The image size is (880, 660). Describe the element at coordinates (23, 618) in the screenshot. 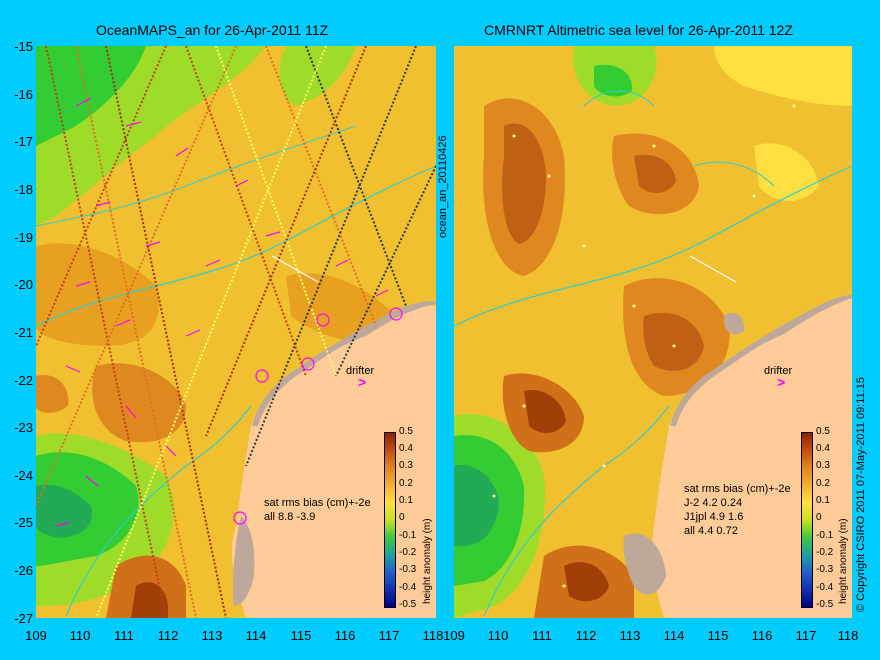

I see `y-tick-label: -27` at that location.